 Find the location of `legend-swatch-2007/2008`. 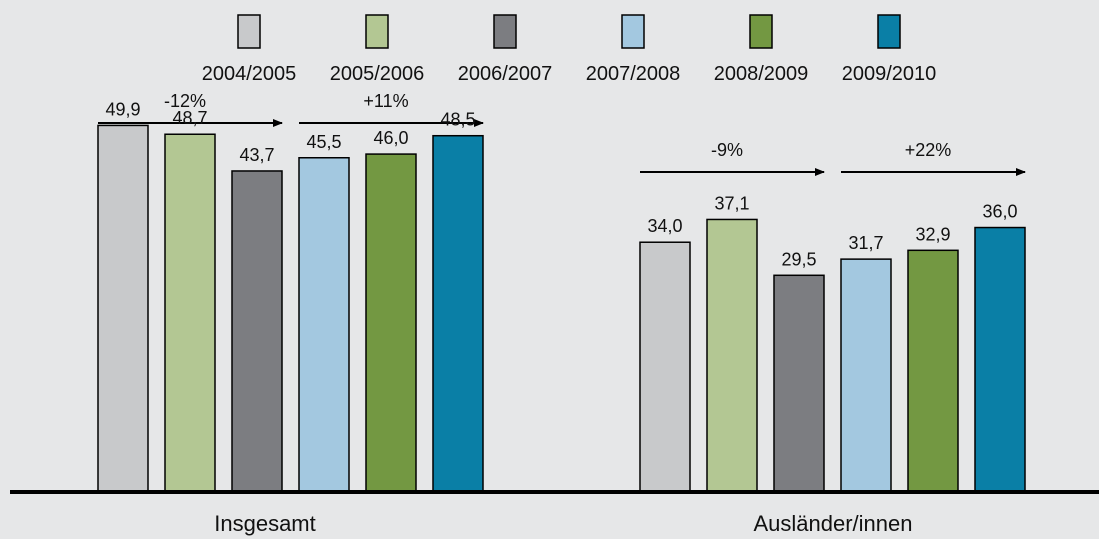

legend-swatch-2007/2008 is located at coordinates (633, 31).